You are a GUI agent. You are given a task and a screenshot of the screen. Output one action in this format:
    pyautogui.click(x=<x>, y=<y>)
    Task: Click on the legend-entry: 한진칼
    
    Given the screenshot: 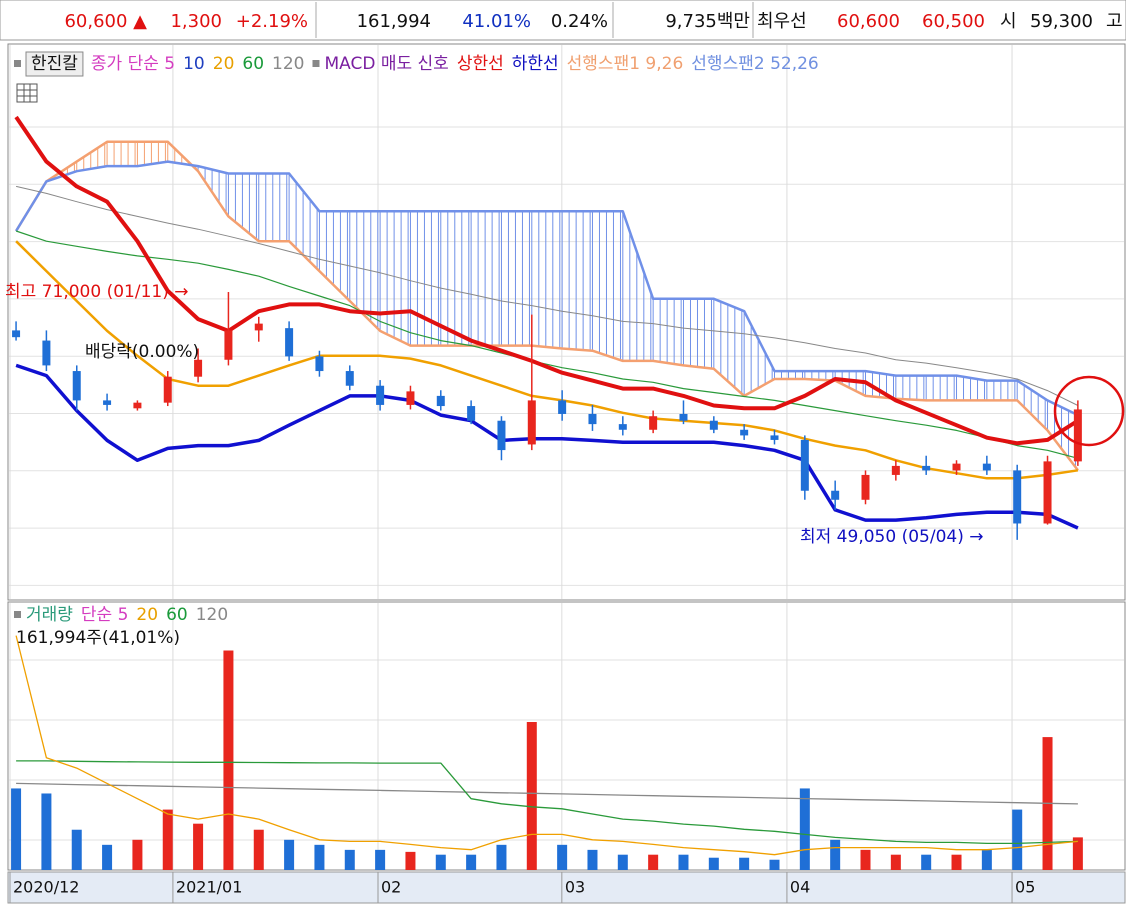 What is the action you would take?
    pyautogui.click(x=54, y=64)
    